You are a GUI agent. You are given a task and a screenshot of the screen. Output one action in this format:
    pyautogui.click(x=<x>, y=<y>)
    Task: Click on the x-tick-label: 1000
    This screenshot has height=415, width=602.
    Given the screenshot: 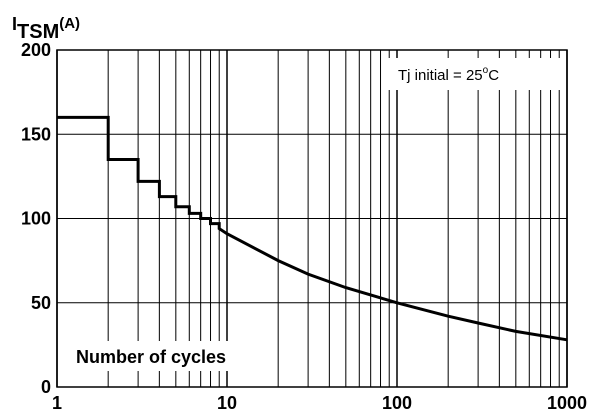 What is the action you would take?
    pyautogui.click(x=567, y=403)
    